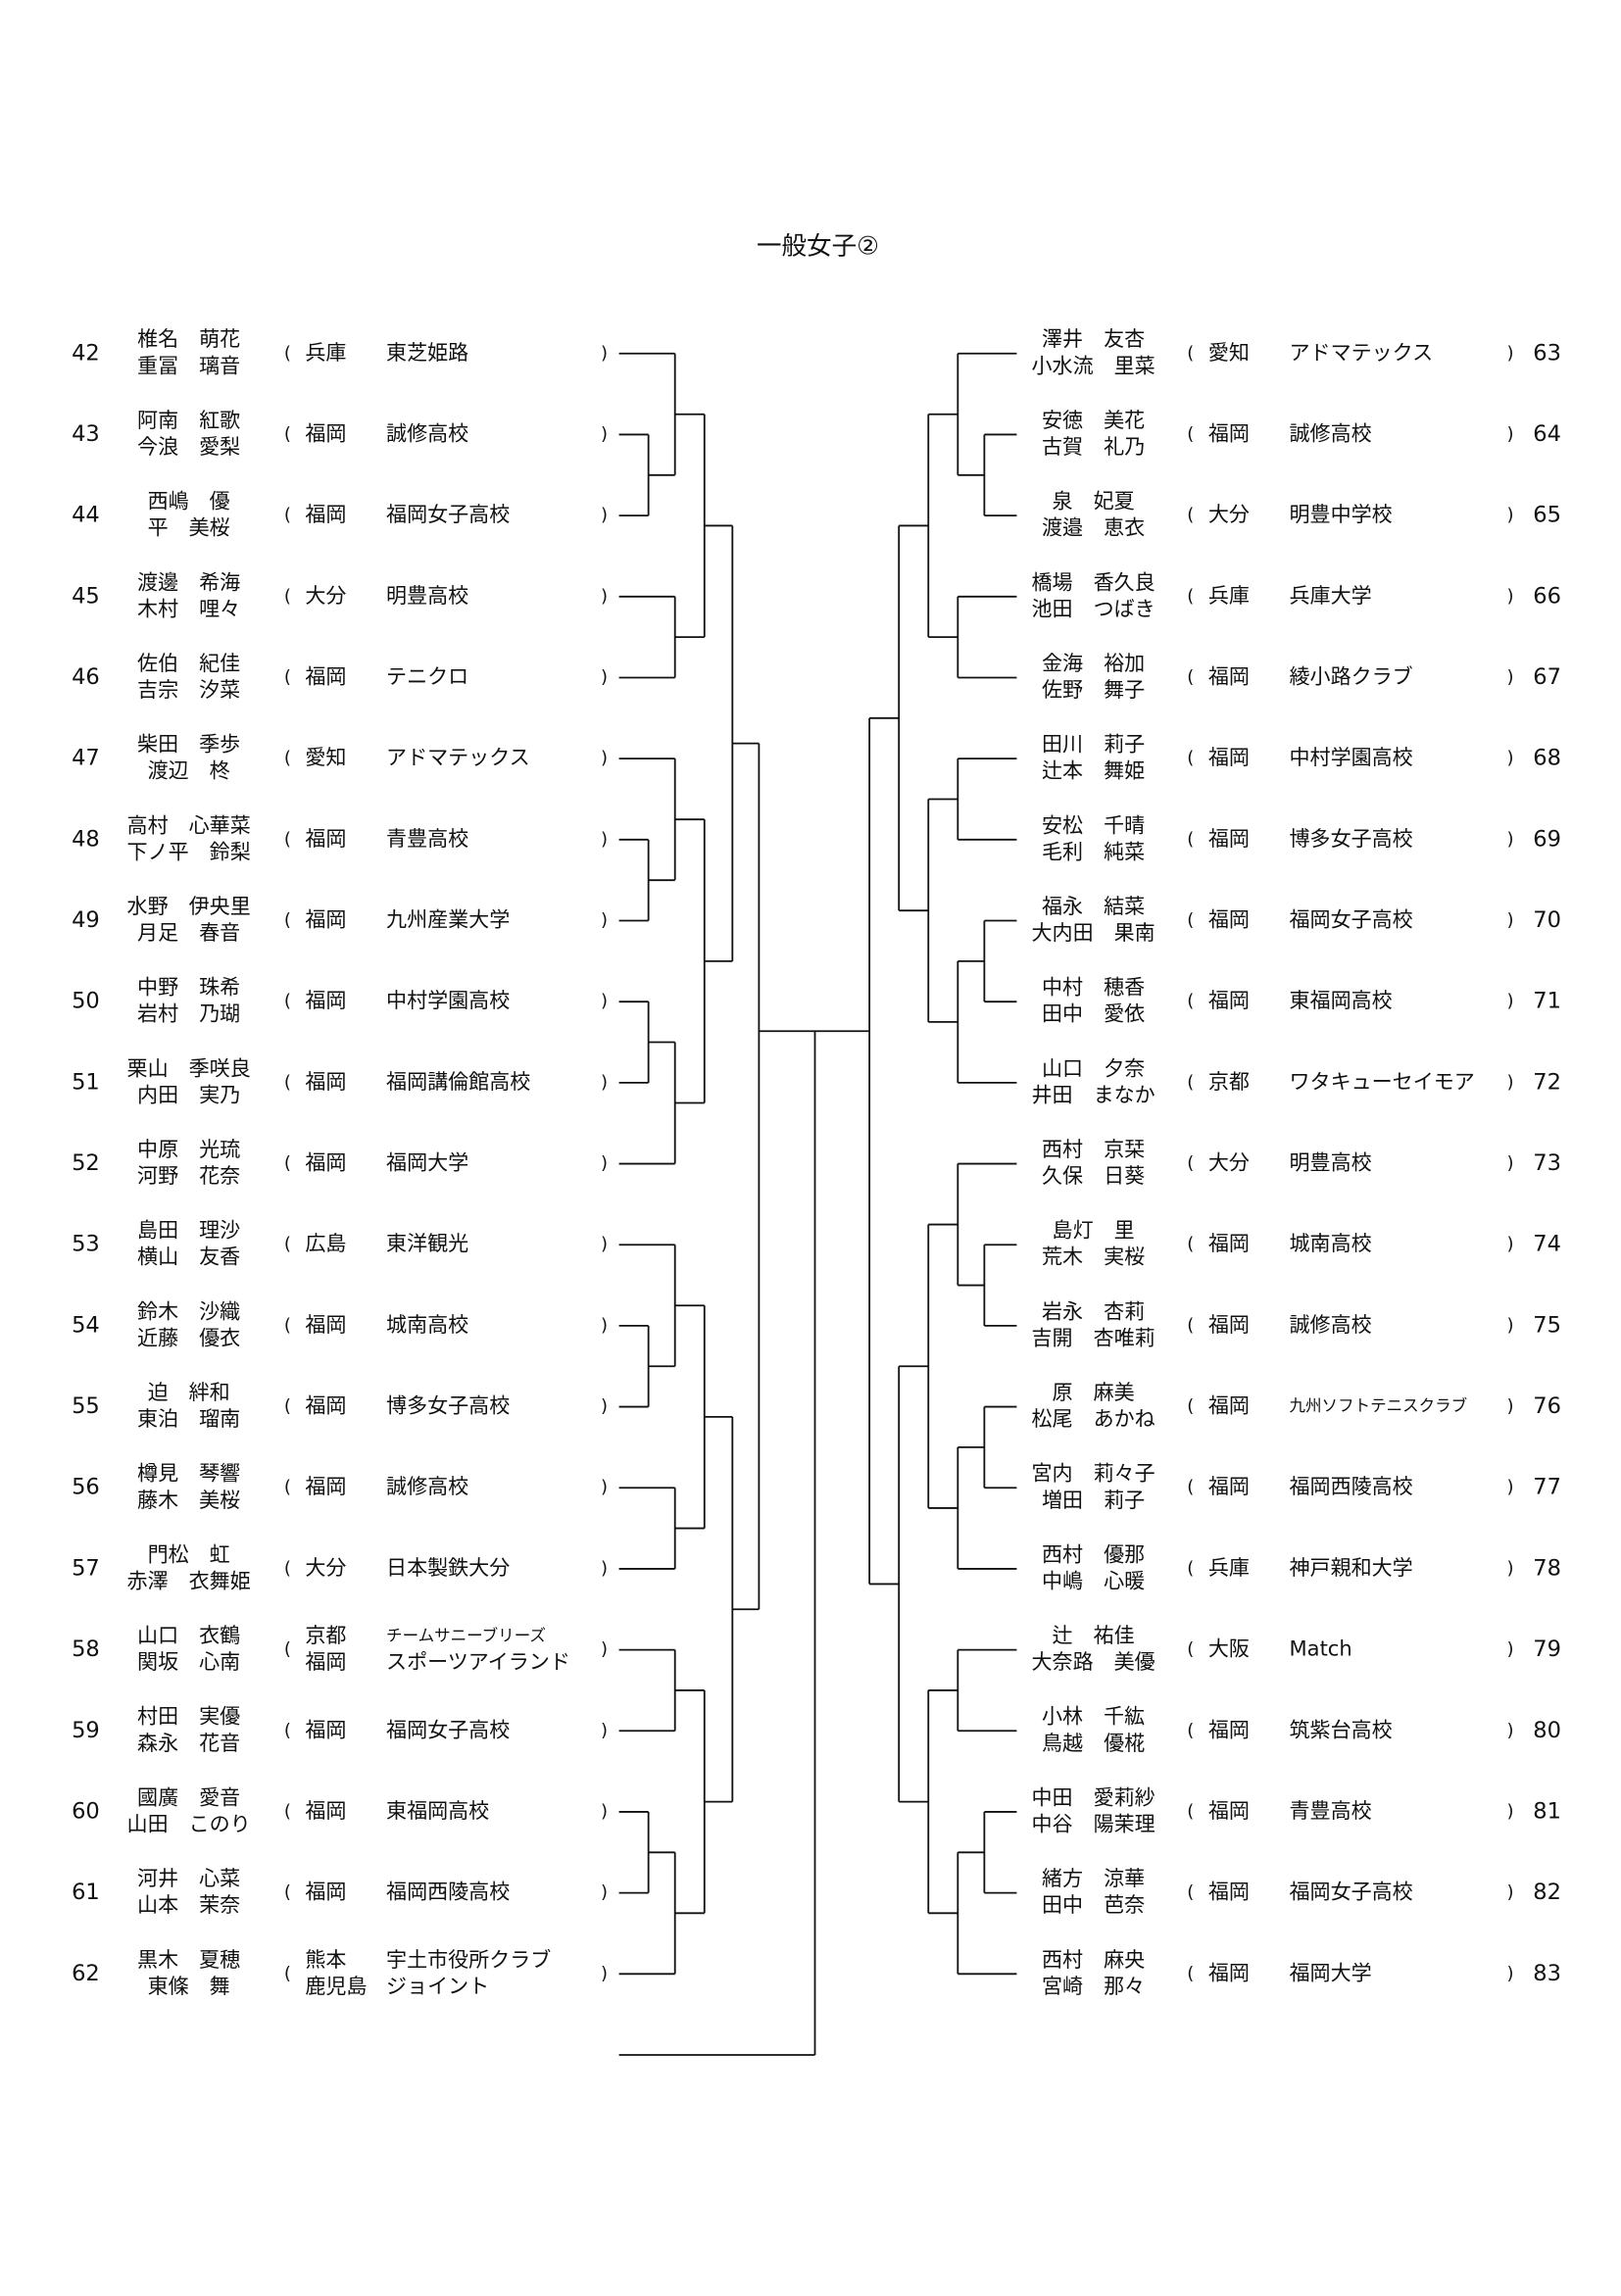  I want to click on player-name: 西村 京栞, so click(1093, 1149).